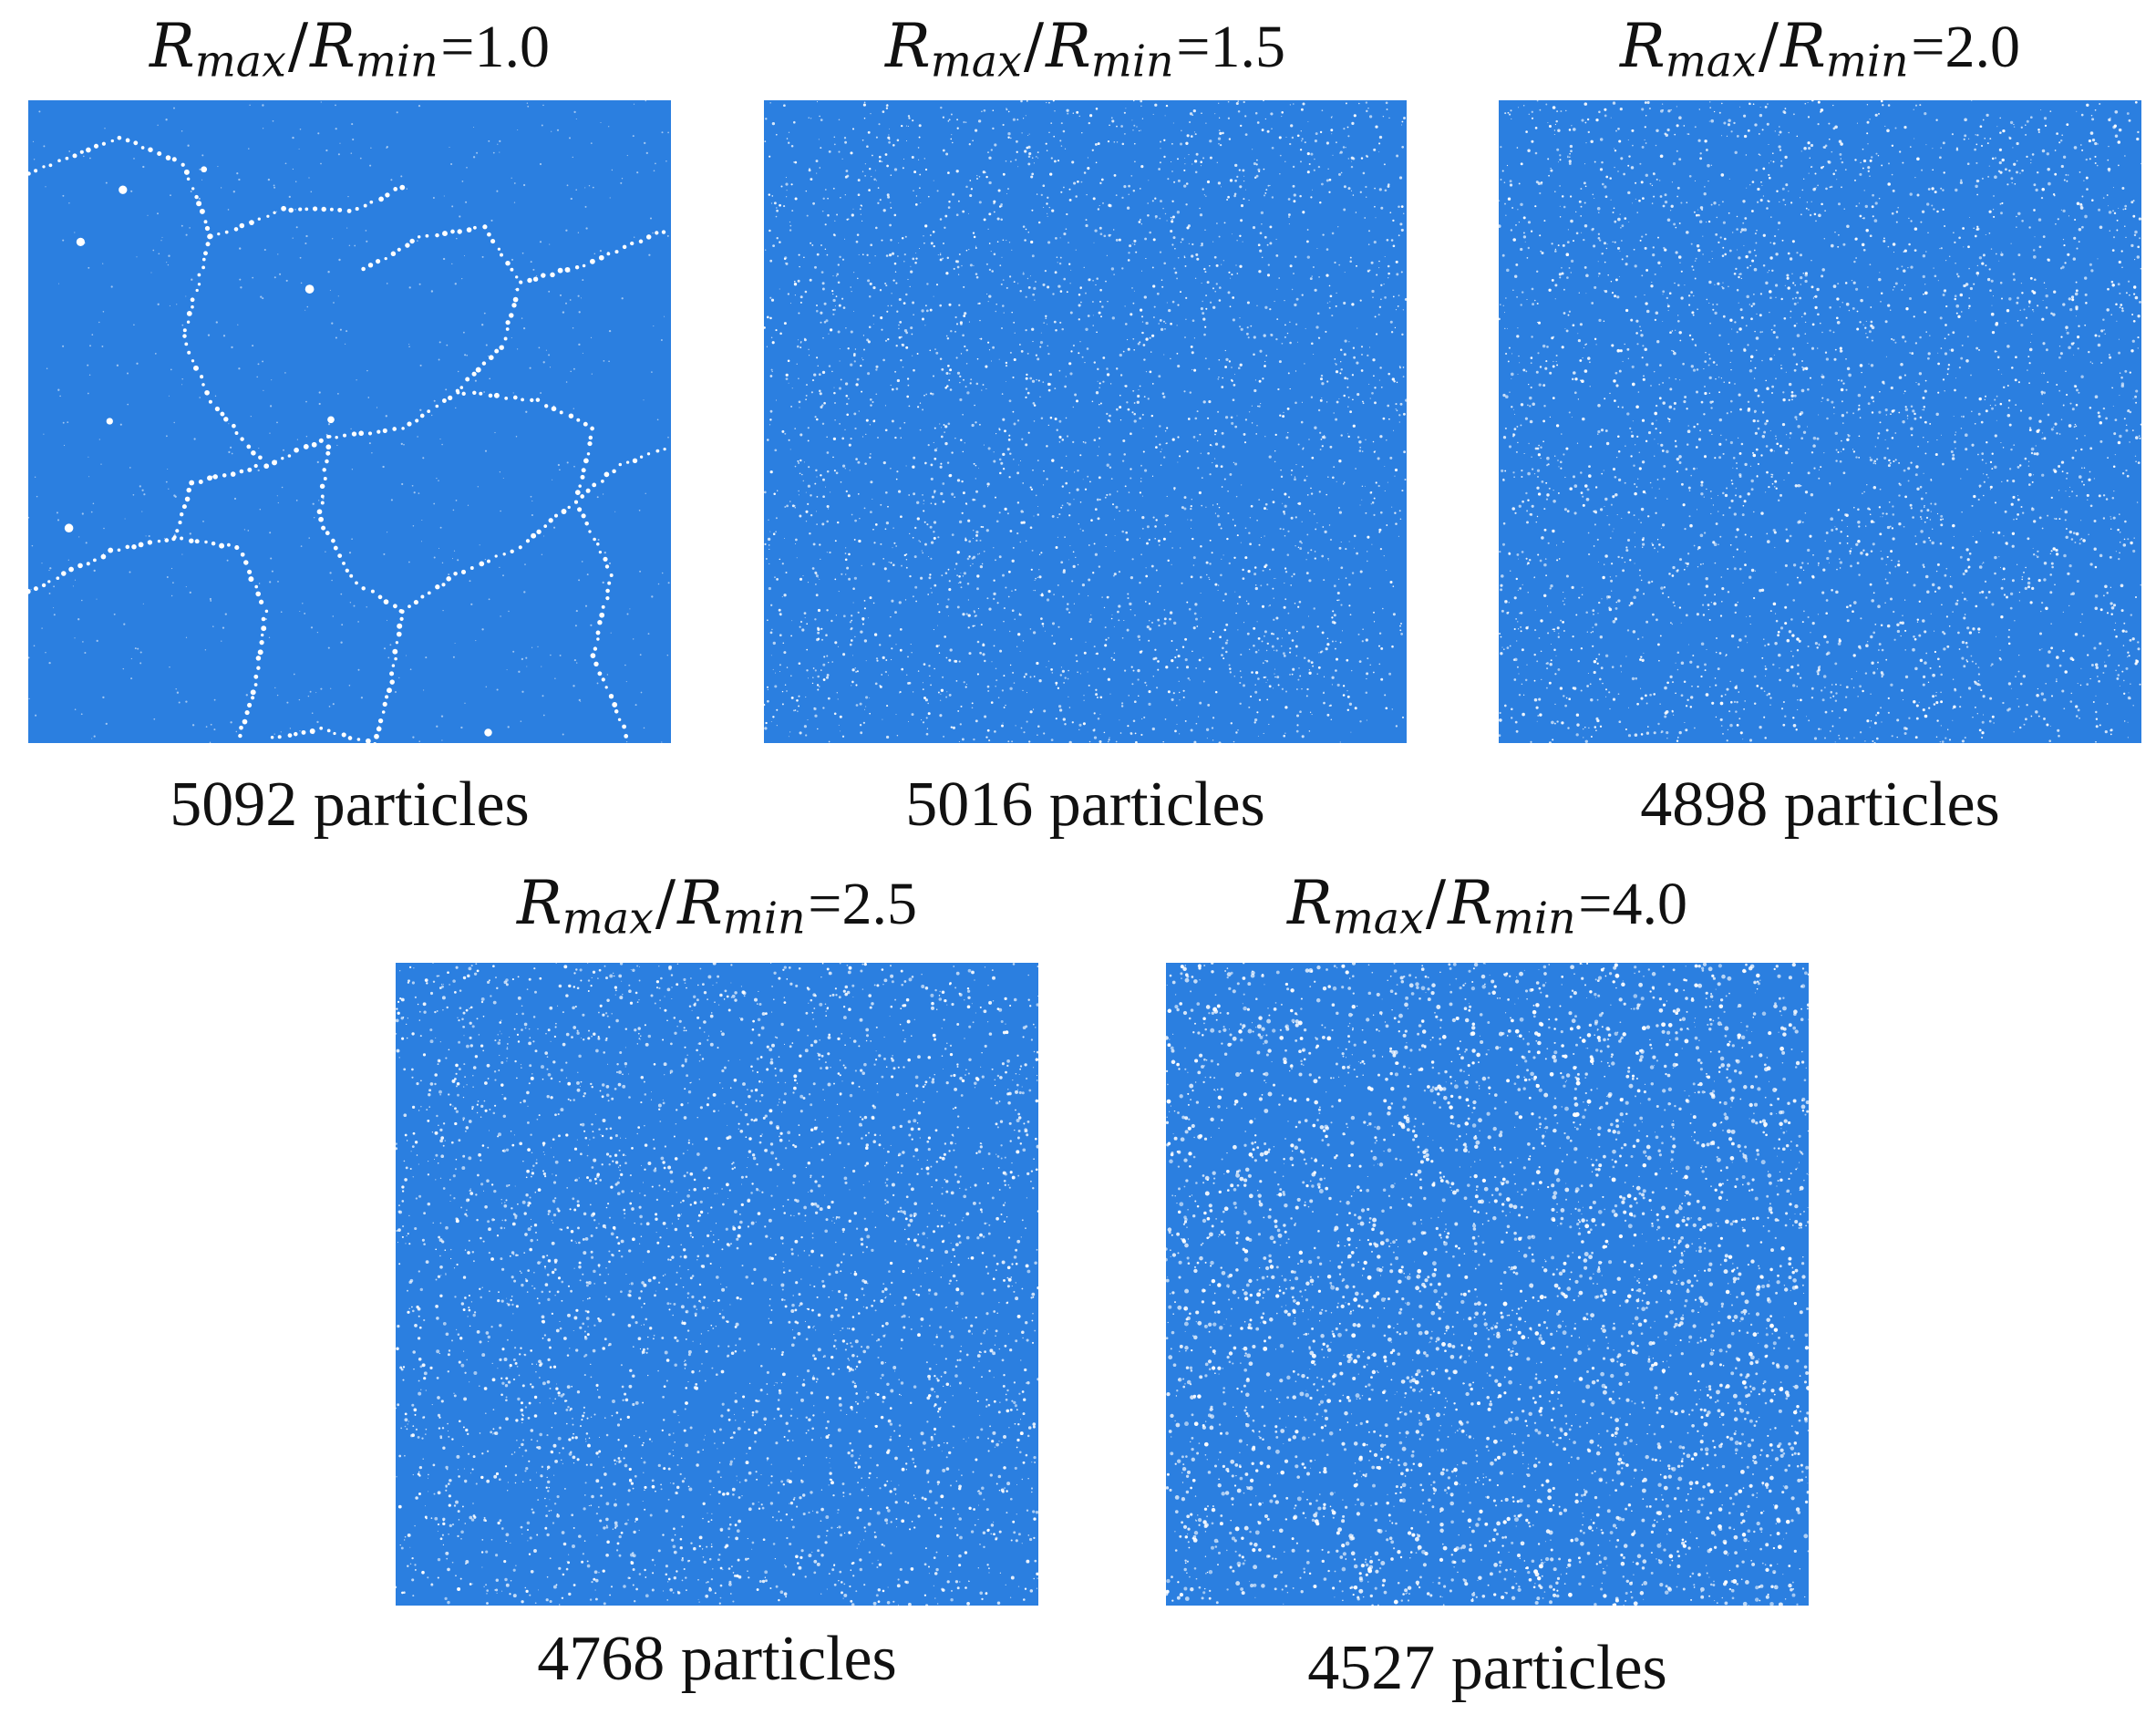  What do you see at coordinates (1820, 50) in the screenshot?
I see `panel-title: Rmax/Rmin=2.0` at bounding box center [1820, 50].